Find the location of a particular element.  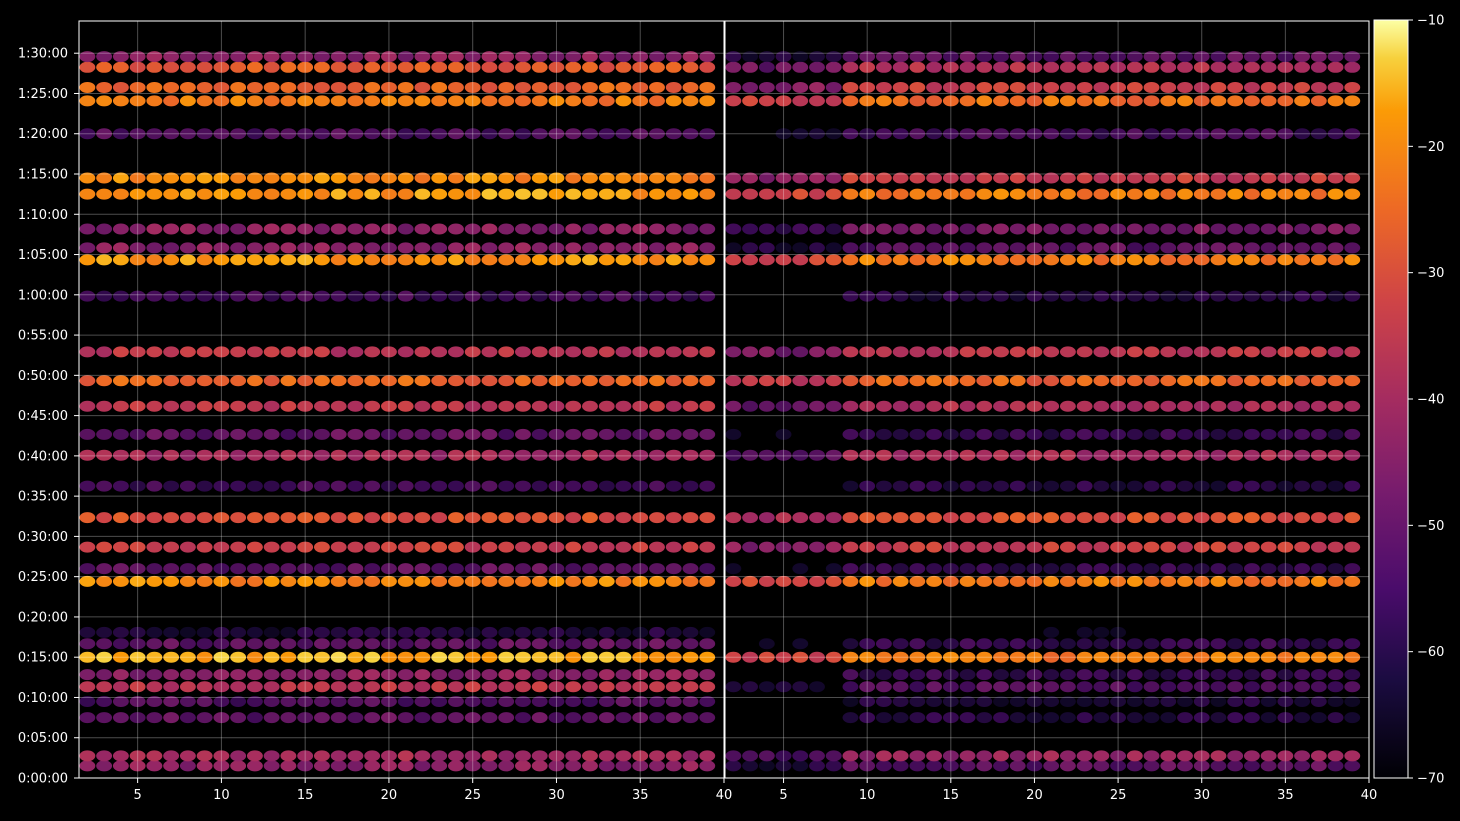

colorbar-tick-label: −10 is located at coordinates (1430, 21).